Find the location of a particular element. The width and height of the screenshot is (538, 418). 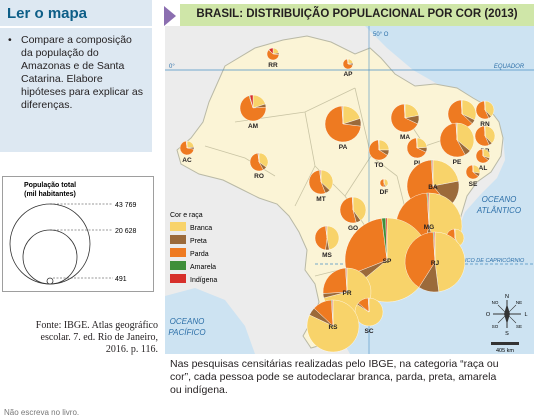

color-legend-items: Branca Preta Parda Amarela Indígena is located at coordinates (193, 253).